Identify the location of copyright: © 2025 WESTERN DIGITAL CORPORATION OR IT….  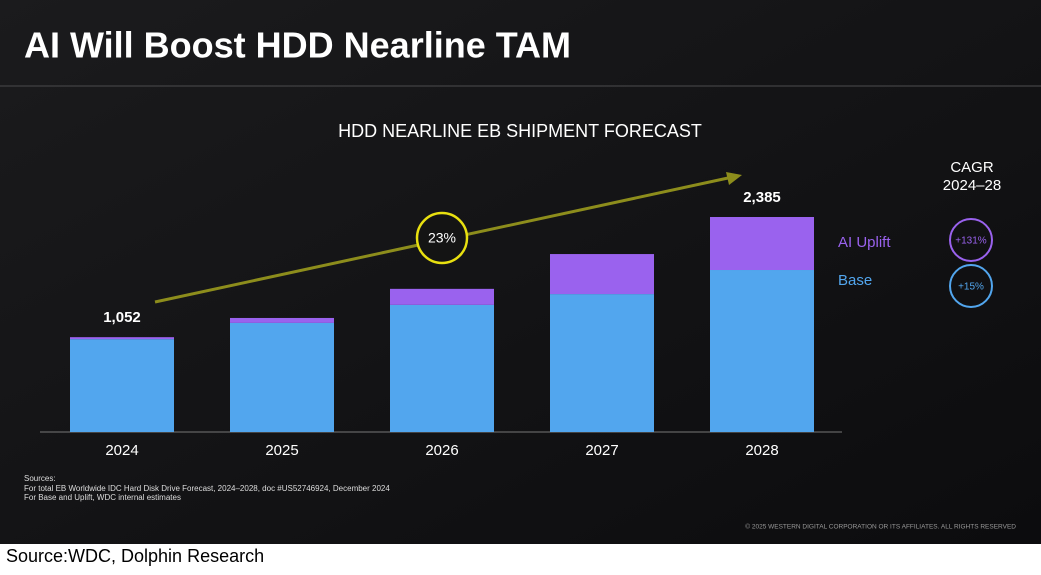
(880, 527).